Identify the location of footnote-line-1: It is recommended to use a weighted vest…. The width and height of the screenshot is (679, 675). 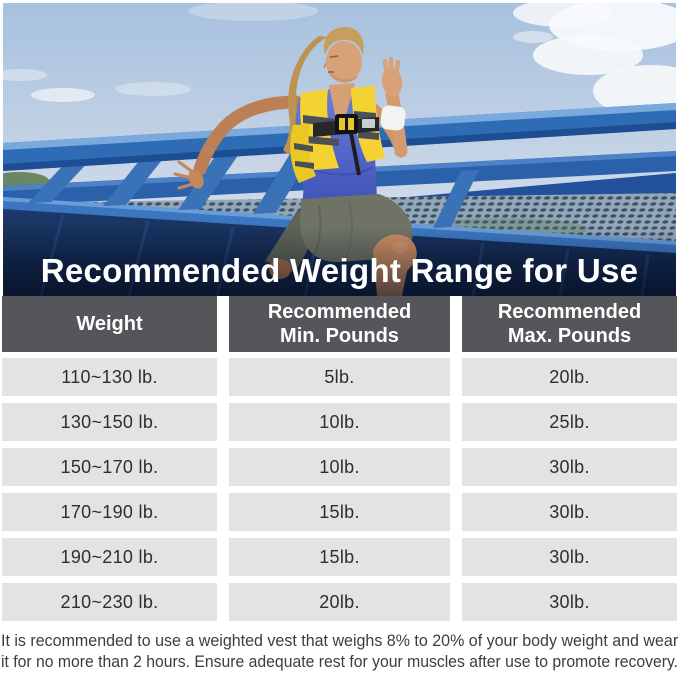
(340, 640).